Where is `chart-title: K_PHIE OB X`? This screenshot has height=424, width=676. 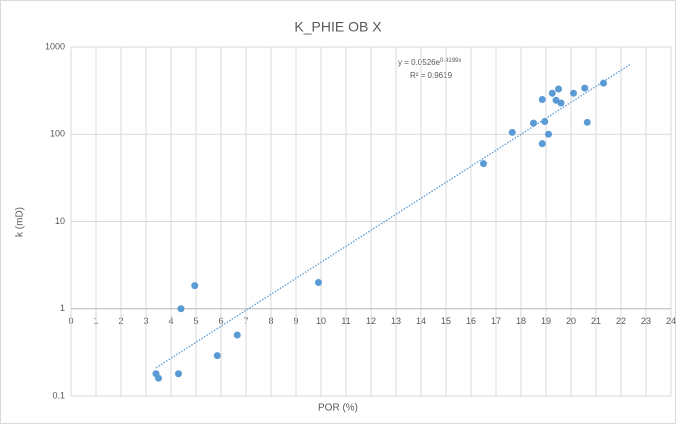
chart-title: K_PHIE OB X is located at coordinates (338, 27).